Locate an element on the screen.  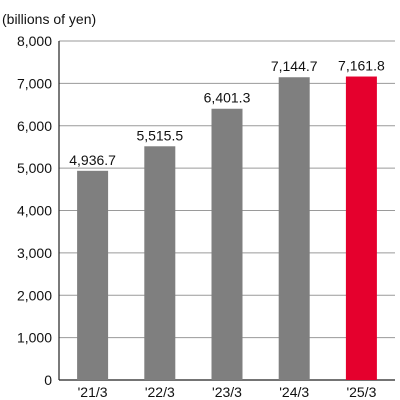
data-label-2: 6,401.3 is located at coordinates (227, 98).